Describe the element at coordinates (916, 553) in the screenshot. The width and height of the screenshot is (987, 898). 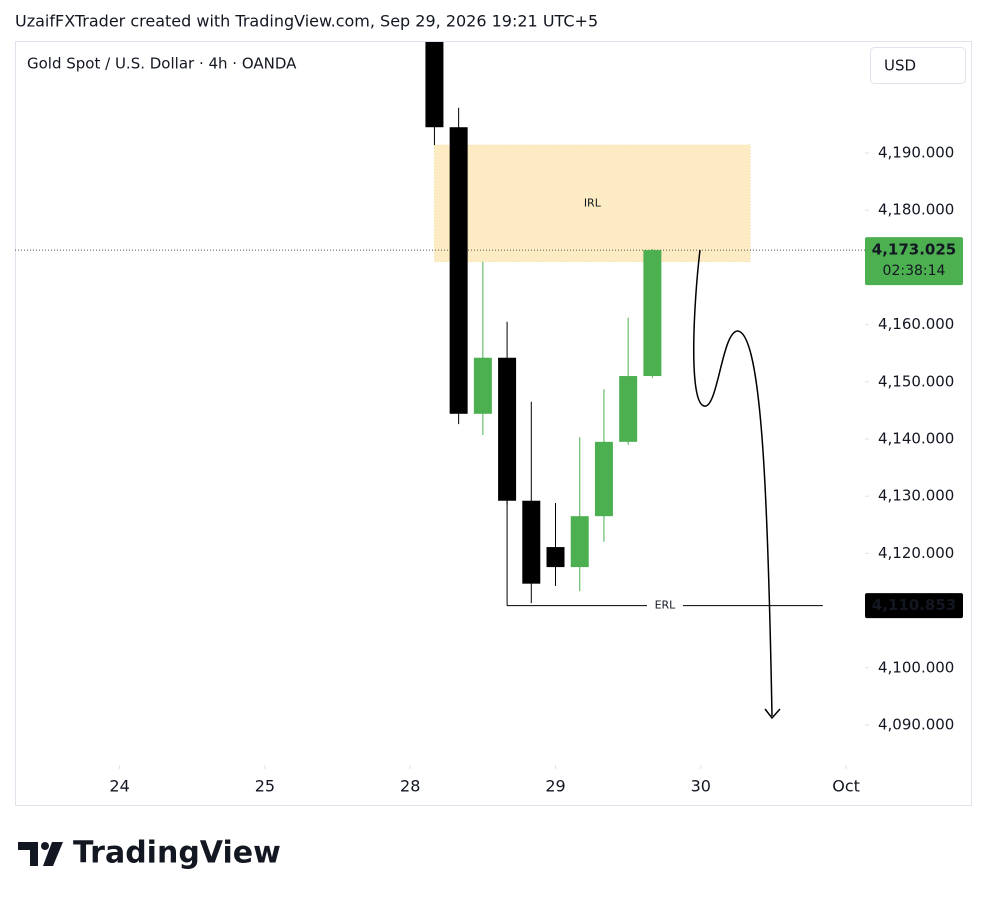
I see `y-tick-label: 4,120.000` at that location.